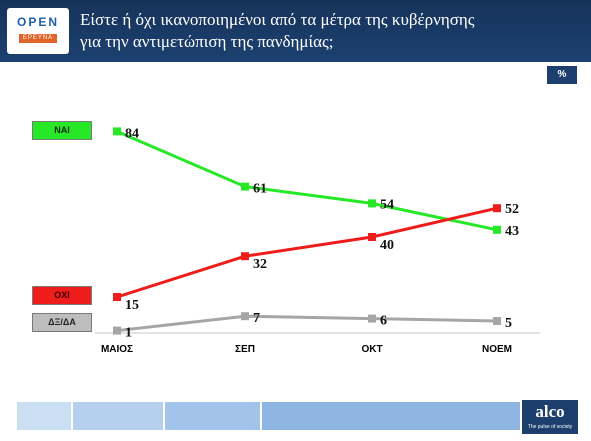 The width and height of the screenshot is (591, 441). I want to click on x-tick-label: ΜΑΙΟΣ, so click(117, 349).